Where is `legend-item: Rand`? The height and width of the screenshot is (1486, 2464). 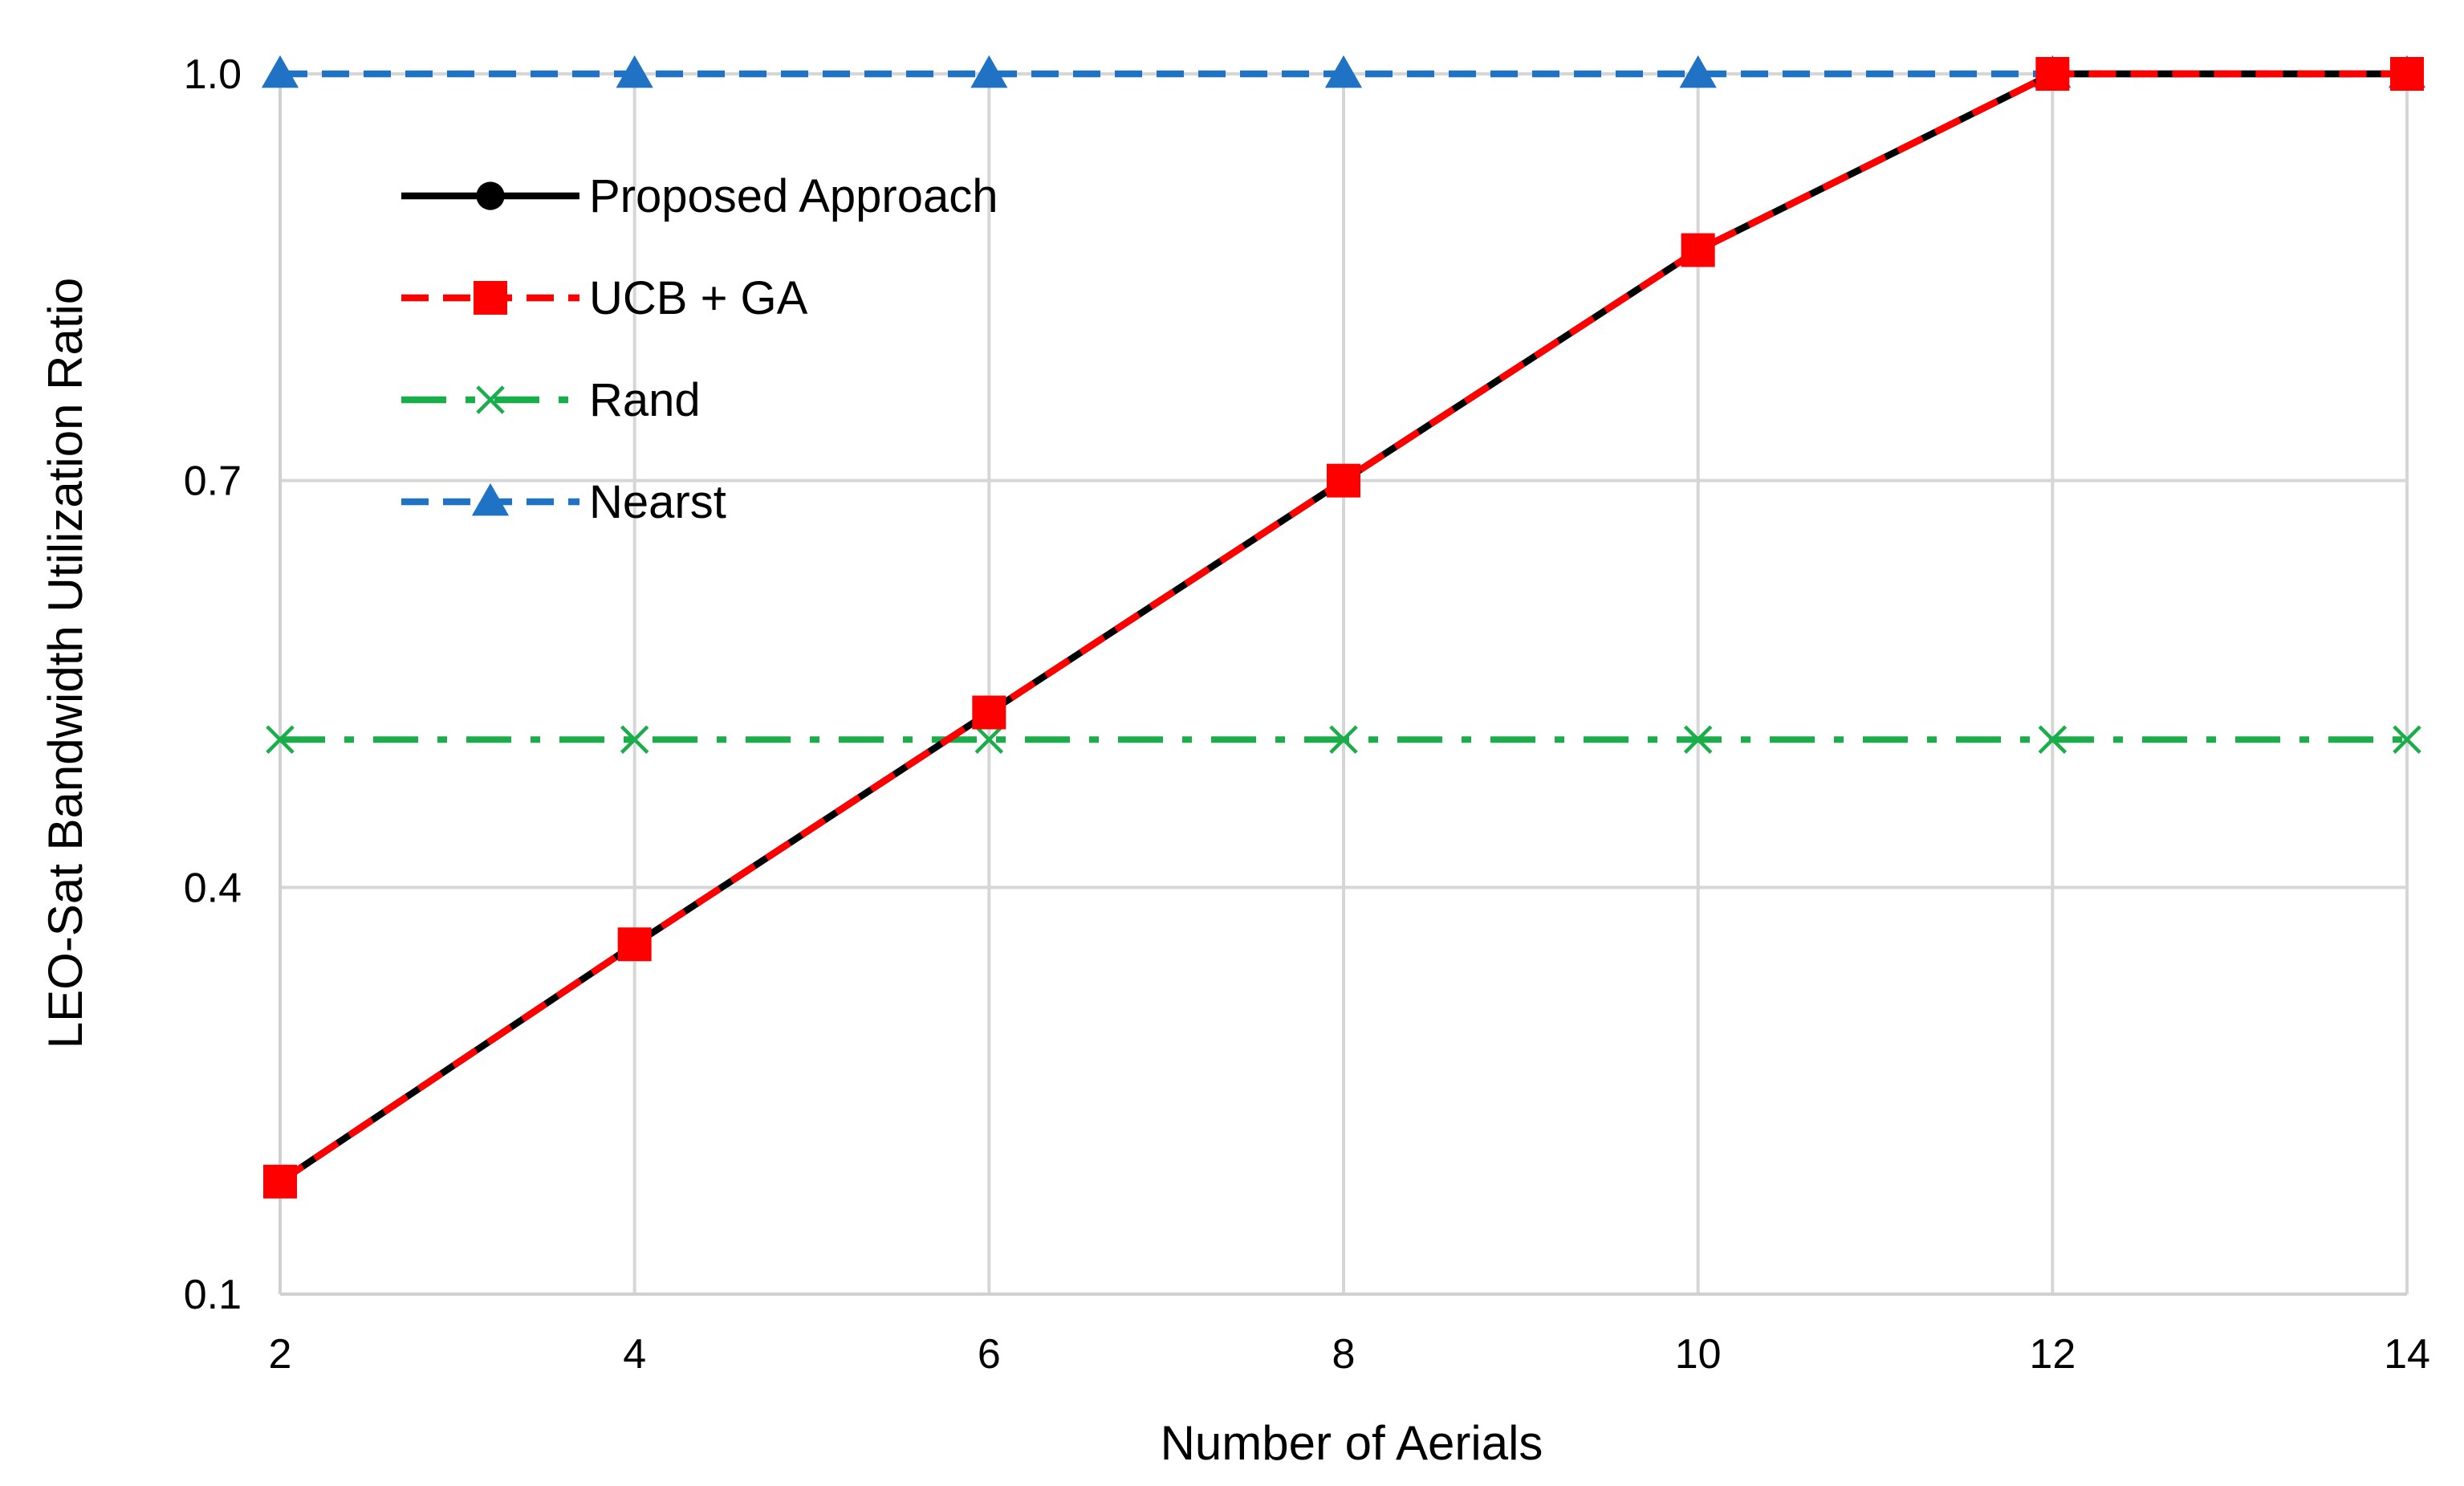 legend-item: Rand is located at coordinates (551, 400).